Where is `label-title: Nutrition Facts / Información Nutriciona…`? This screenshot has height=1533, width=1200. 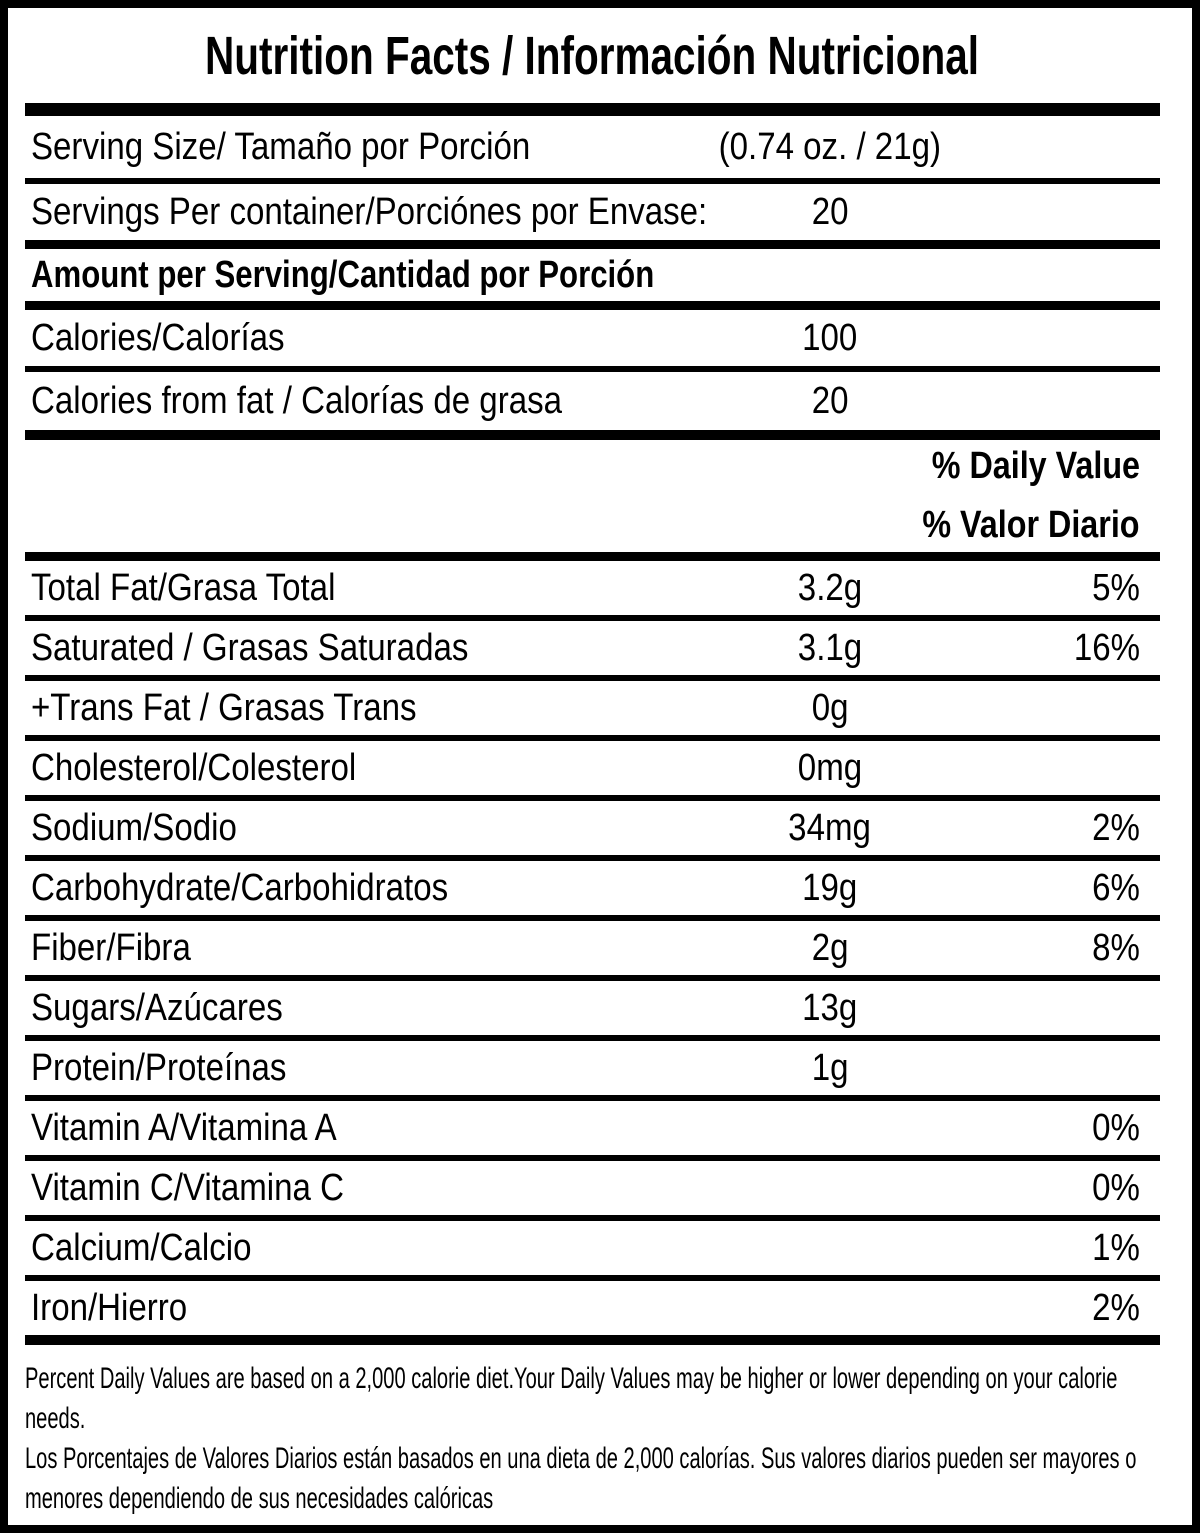 label-title: Nutrition Facts / Información Nutriciona… is located at coordinates (592, 55).